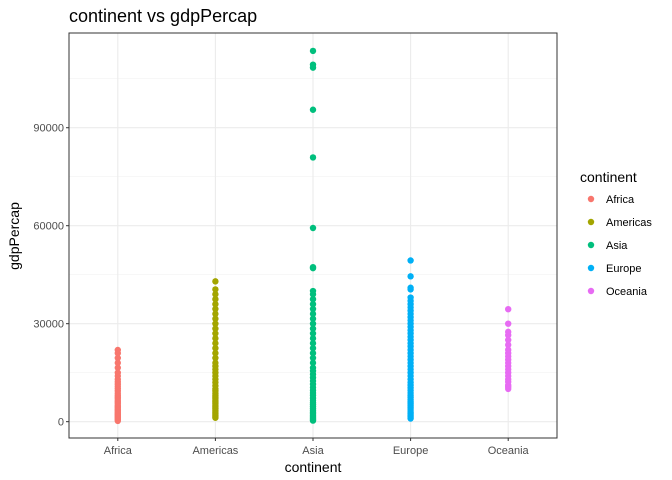 This screenshot has height=480, width=672. I want to click on y-tick-label: 90000, so click(48, 129).